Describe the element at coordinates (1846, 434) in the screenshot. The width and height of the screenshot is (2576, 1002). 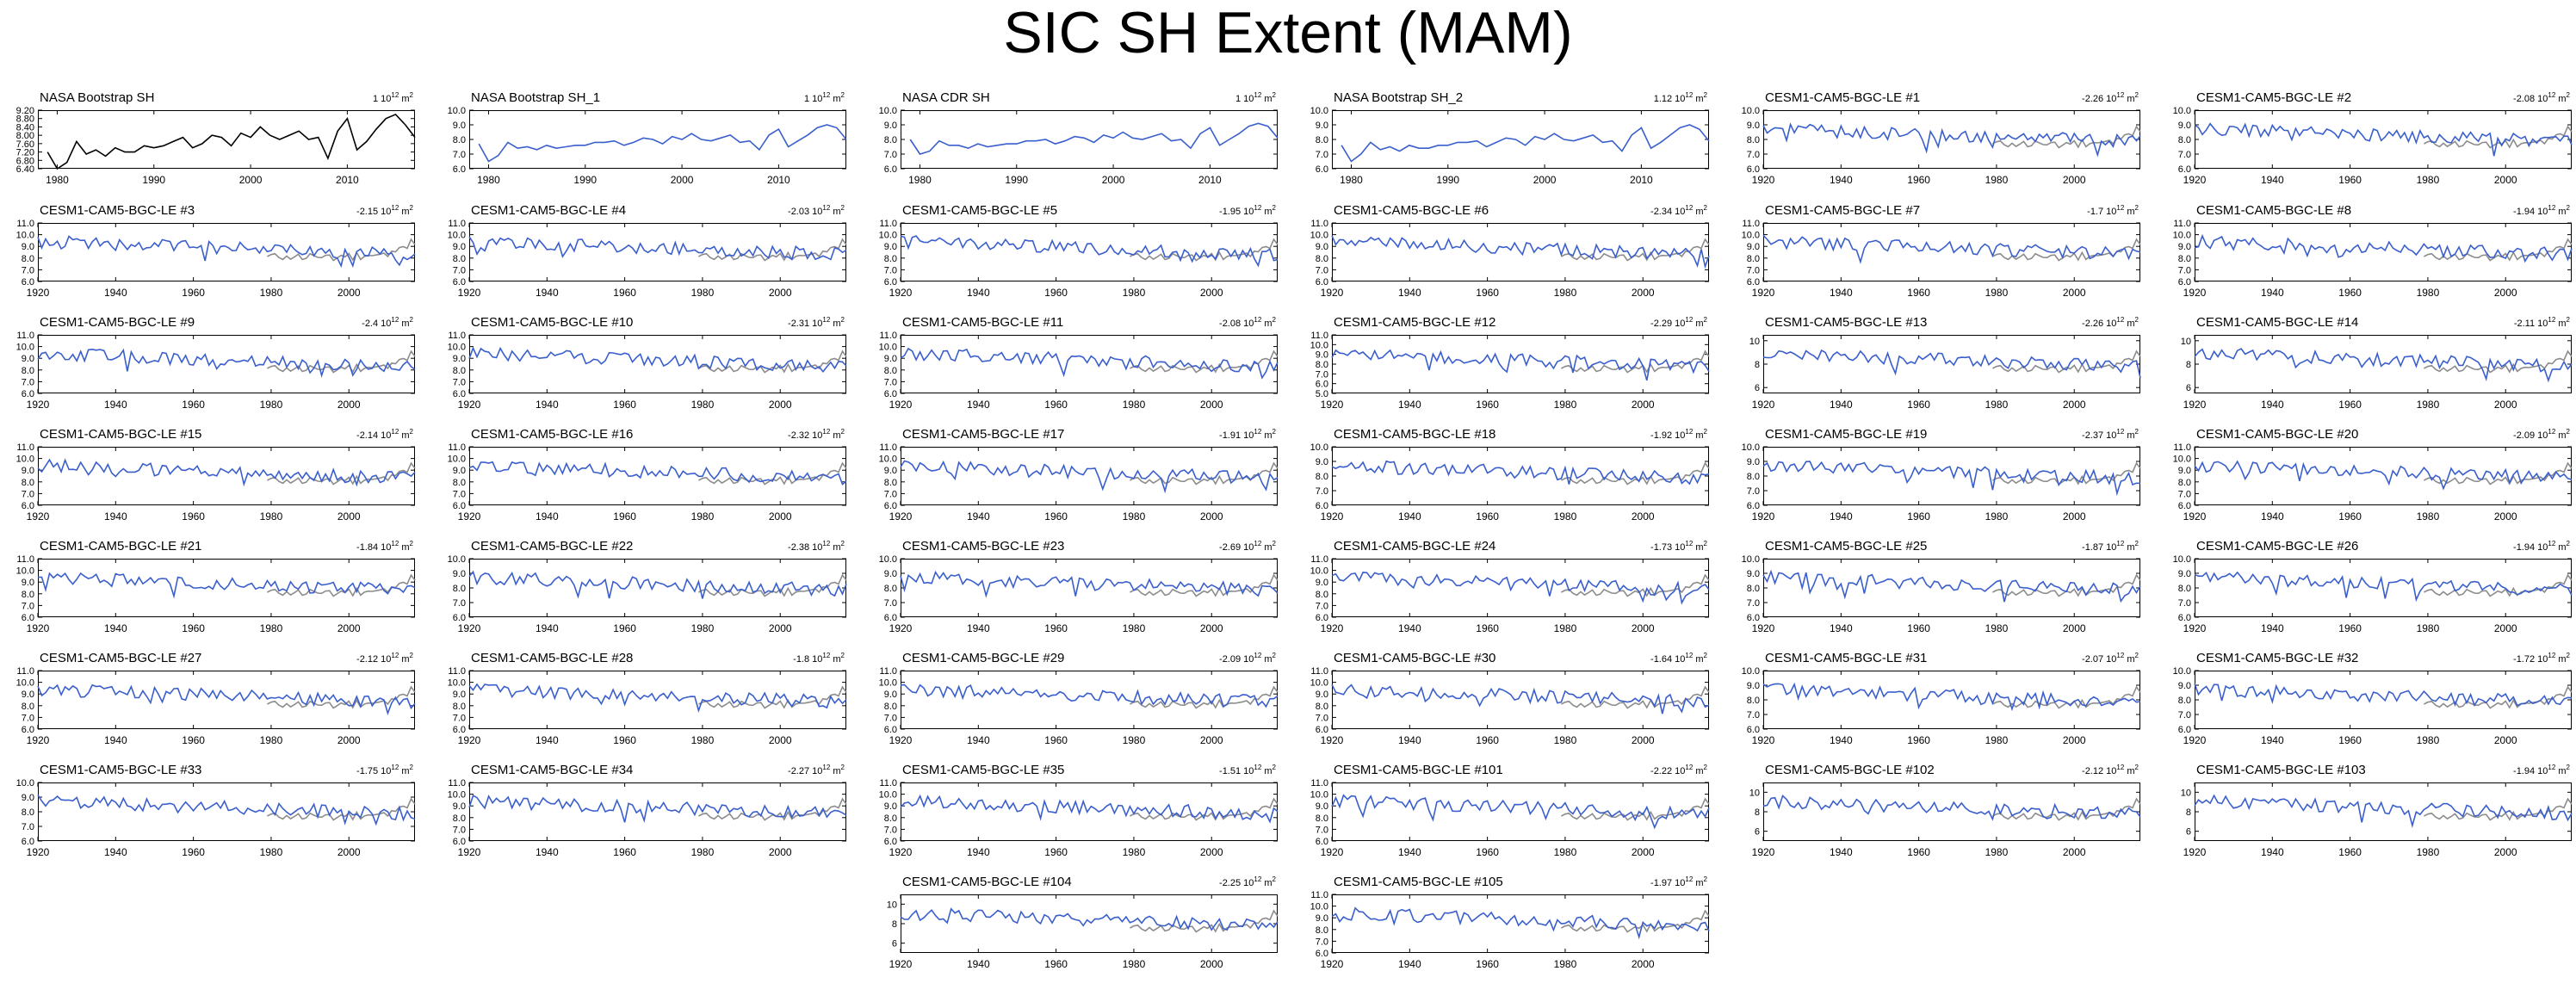
I see `panel-title: CESM1-CAM5-BGC-LE #19` at that location.